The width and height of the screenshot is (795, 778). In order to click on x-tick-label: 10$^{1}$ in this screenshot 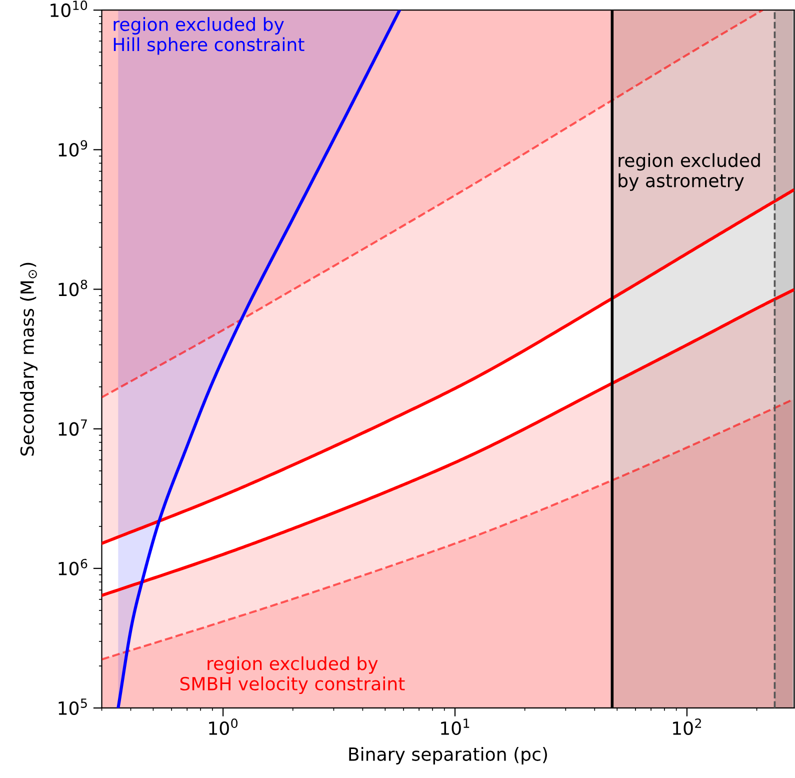, I will do `click(455, 727)`.